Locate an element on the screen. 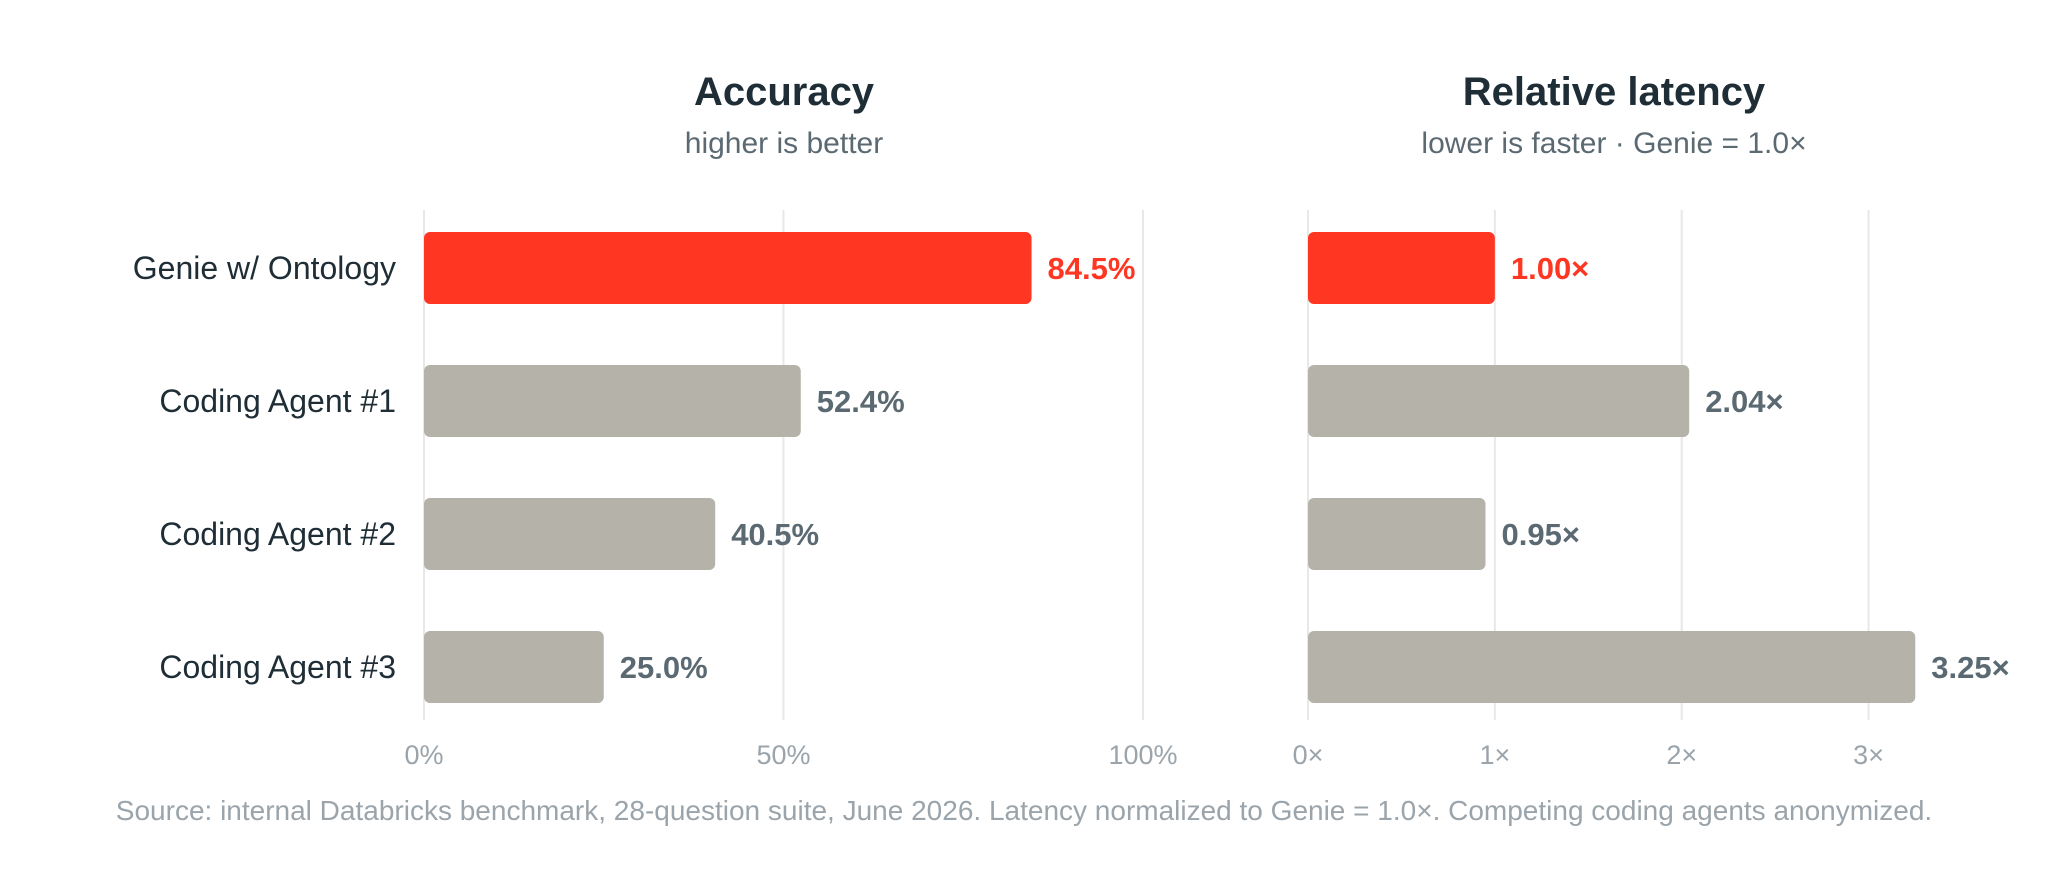  category-label: Coding Agent #1 is located at coordinates (277, 401).